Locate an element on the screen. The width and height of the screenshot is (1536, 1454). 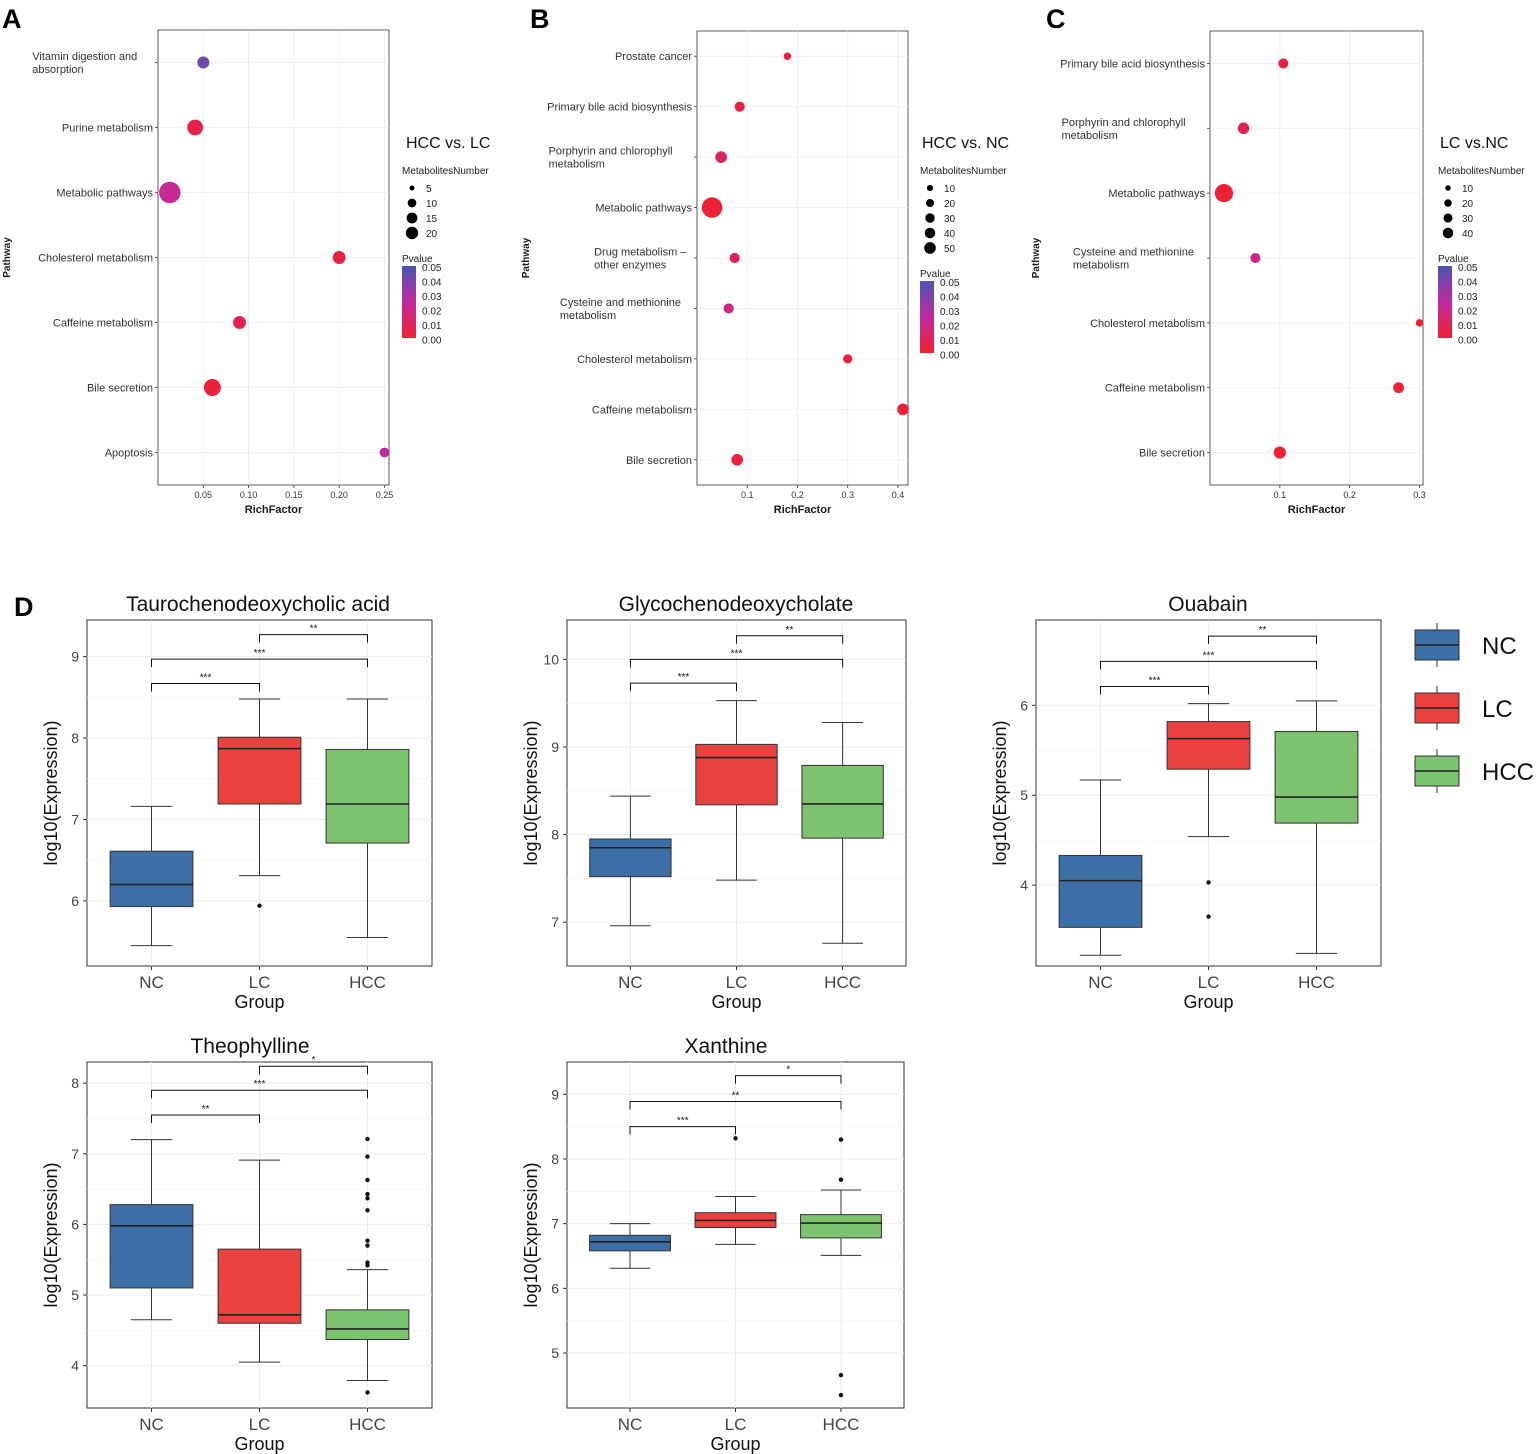
y-tick-label: 9 is located at coordinates (555, 747).